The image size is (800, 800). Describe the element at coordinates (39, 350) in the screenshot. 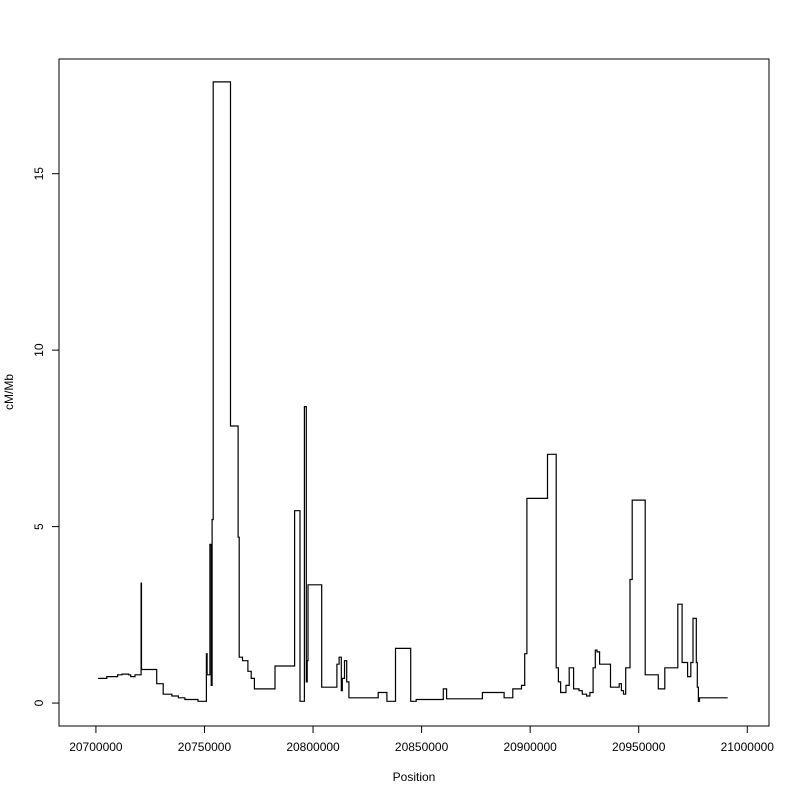

I see `y-tick-label: 10` at that location.